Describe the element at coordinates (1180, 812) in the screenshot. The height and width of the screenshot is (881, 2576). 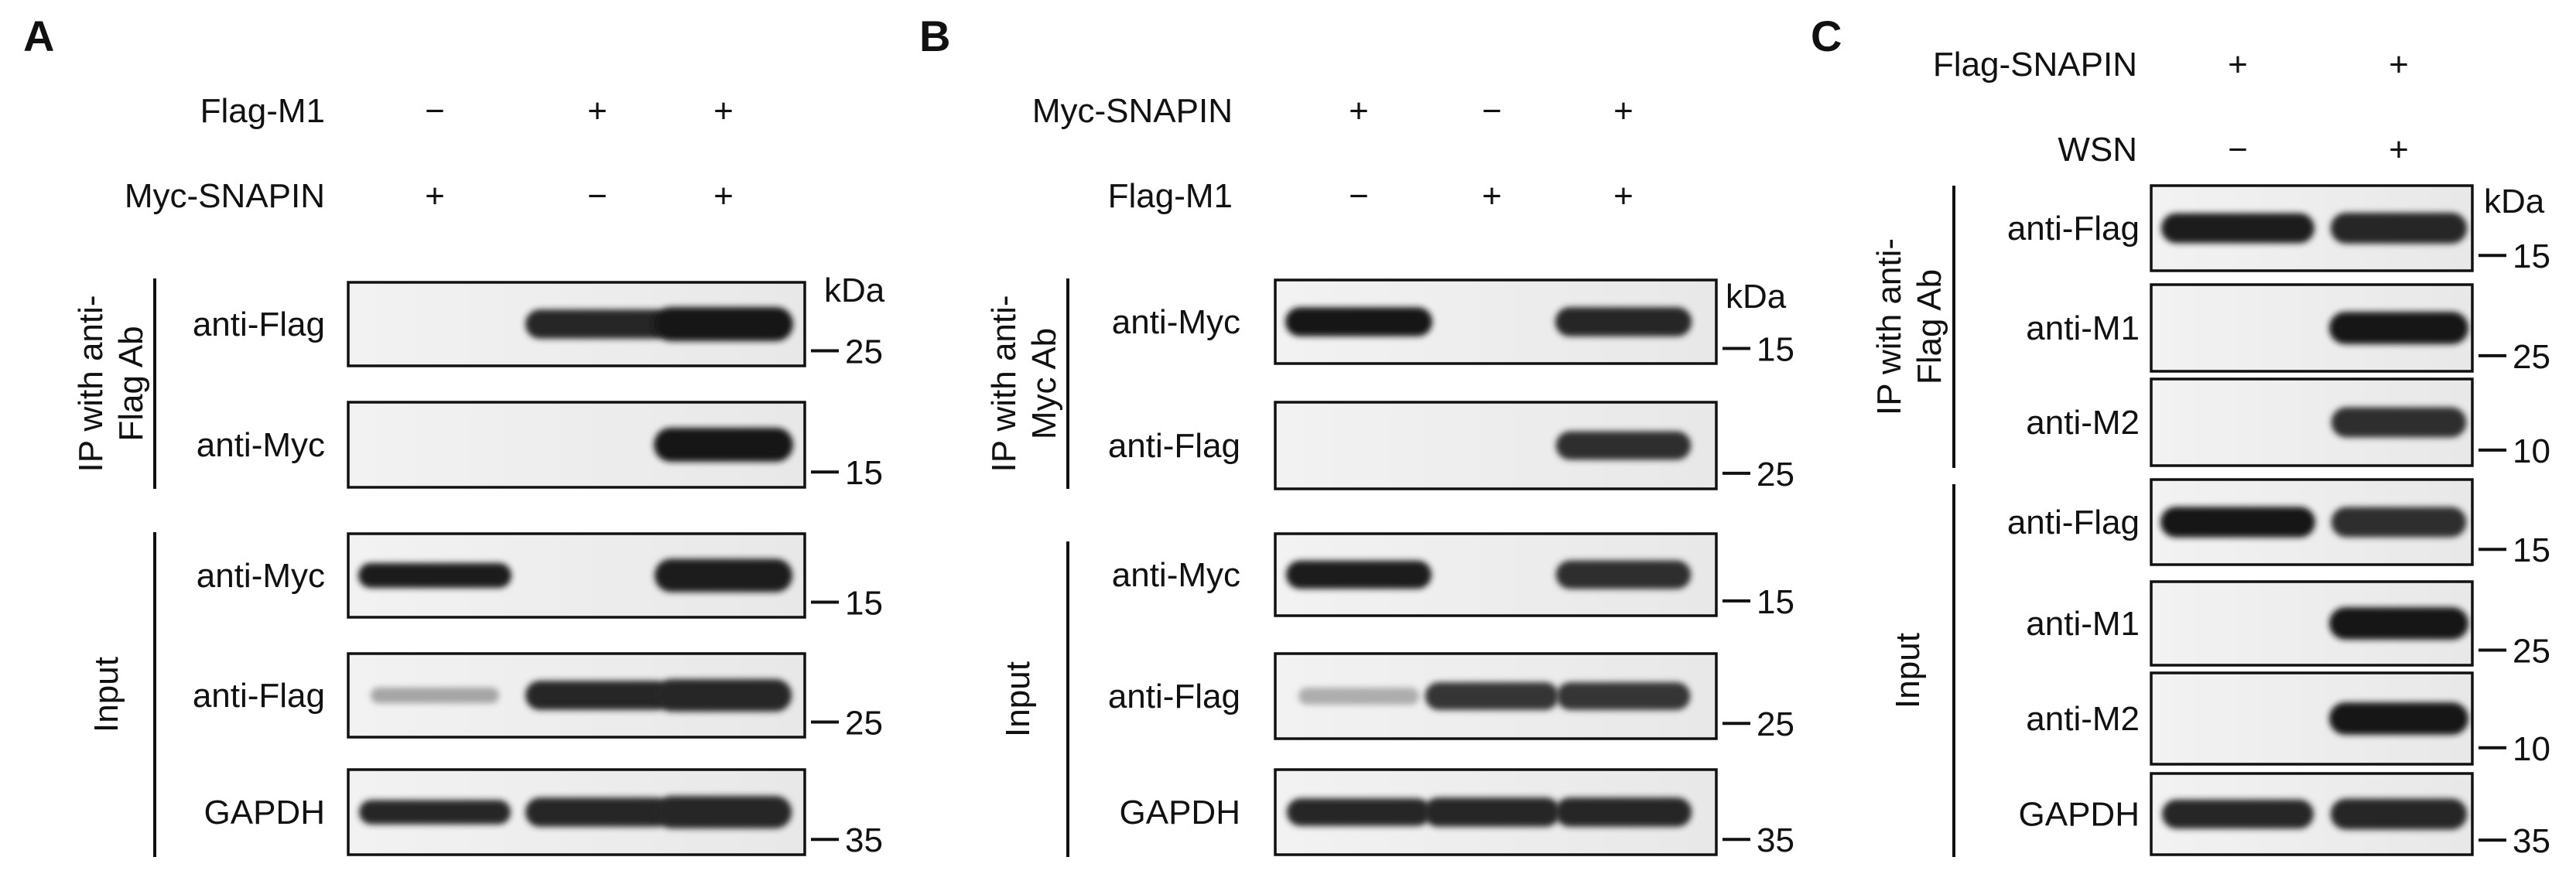
I see `antibody-label: GAPDH` at that location.